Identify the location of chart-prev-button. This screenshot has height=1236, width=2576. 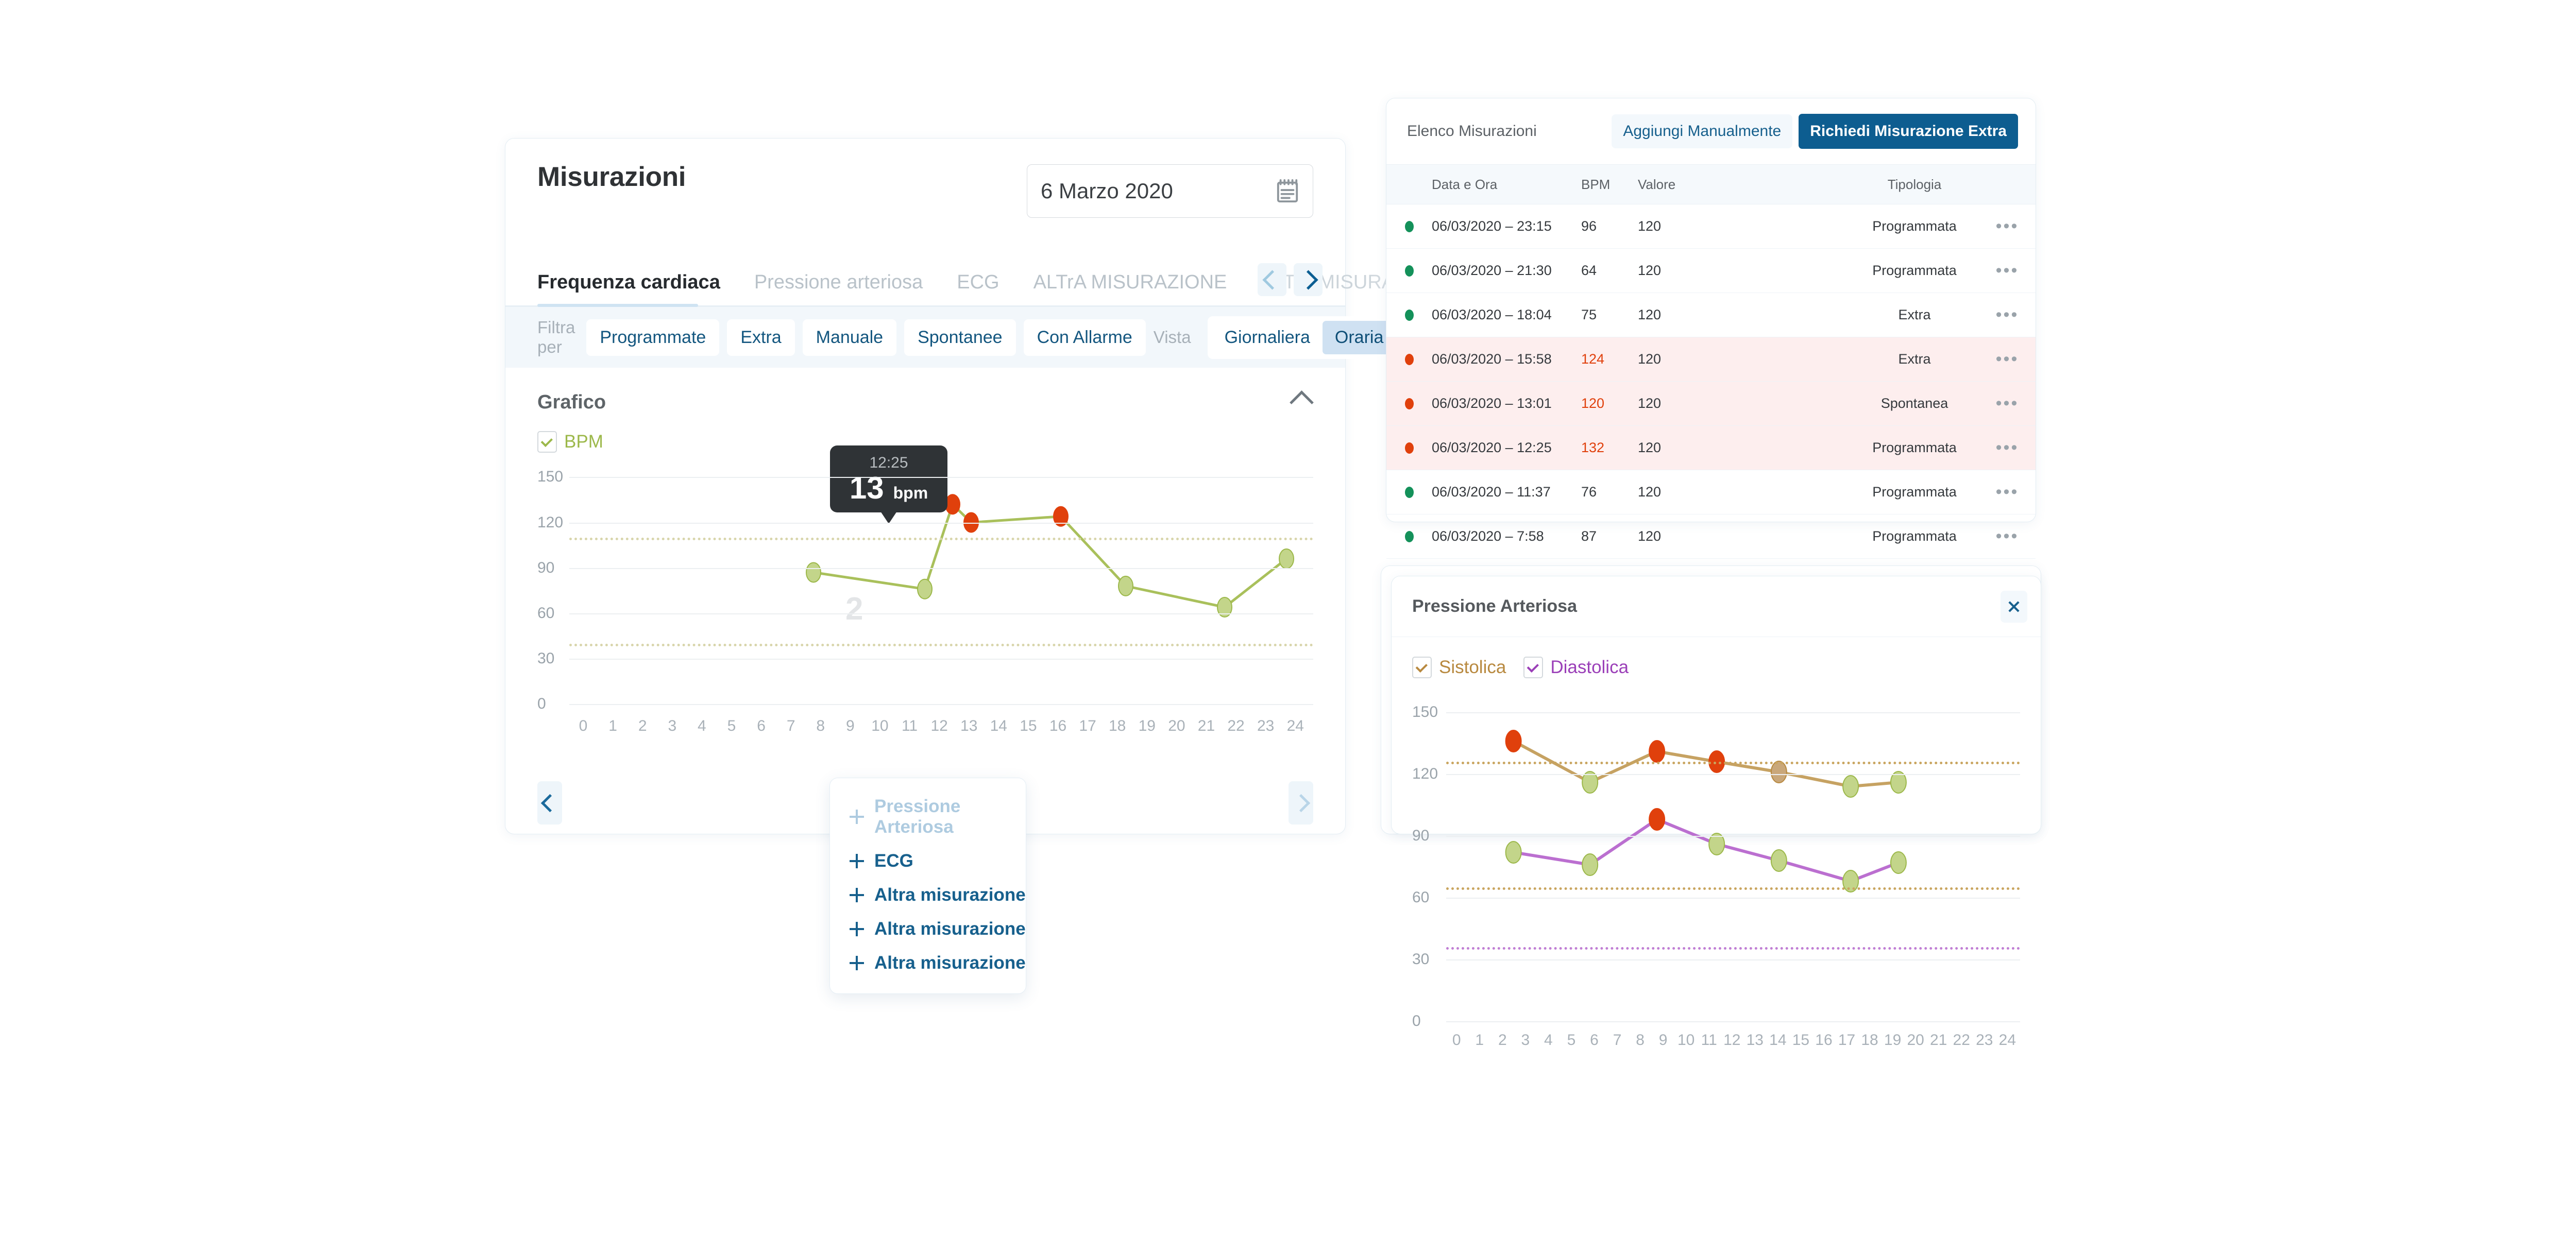
(549, 803).